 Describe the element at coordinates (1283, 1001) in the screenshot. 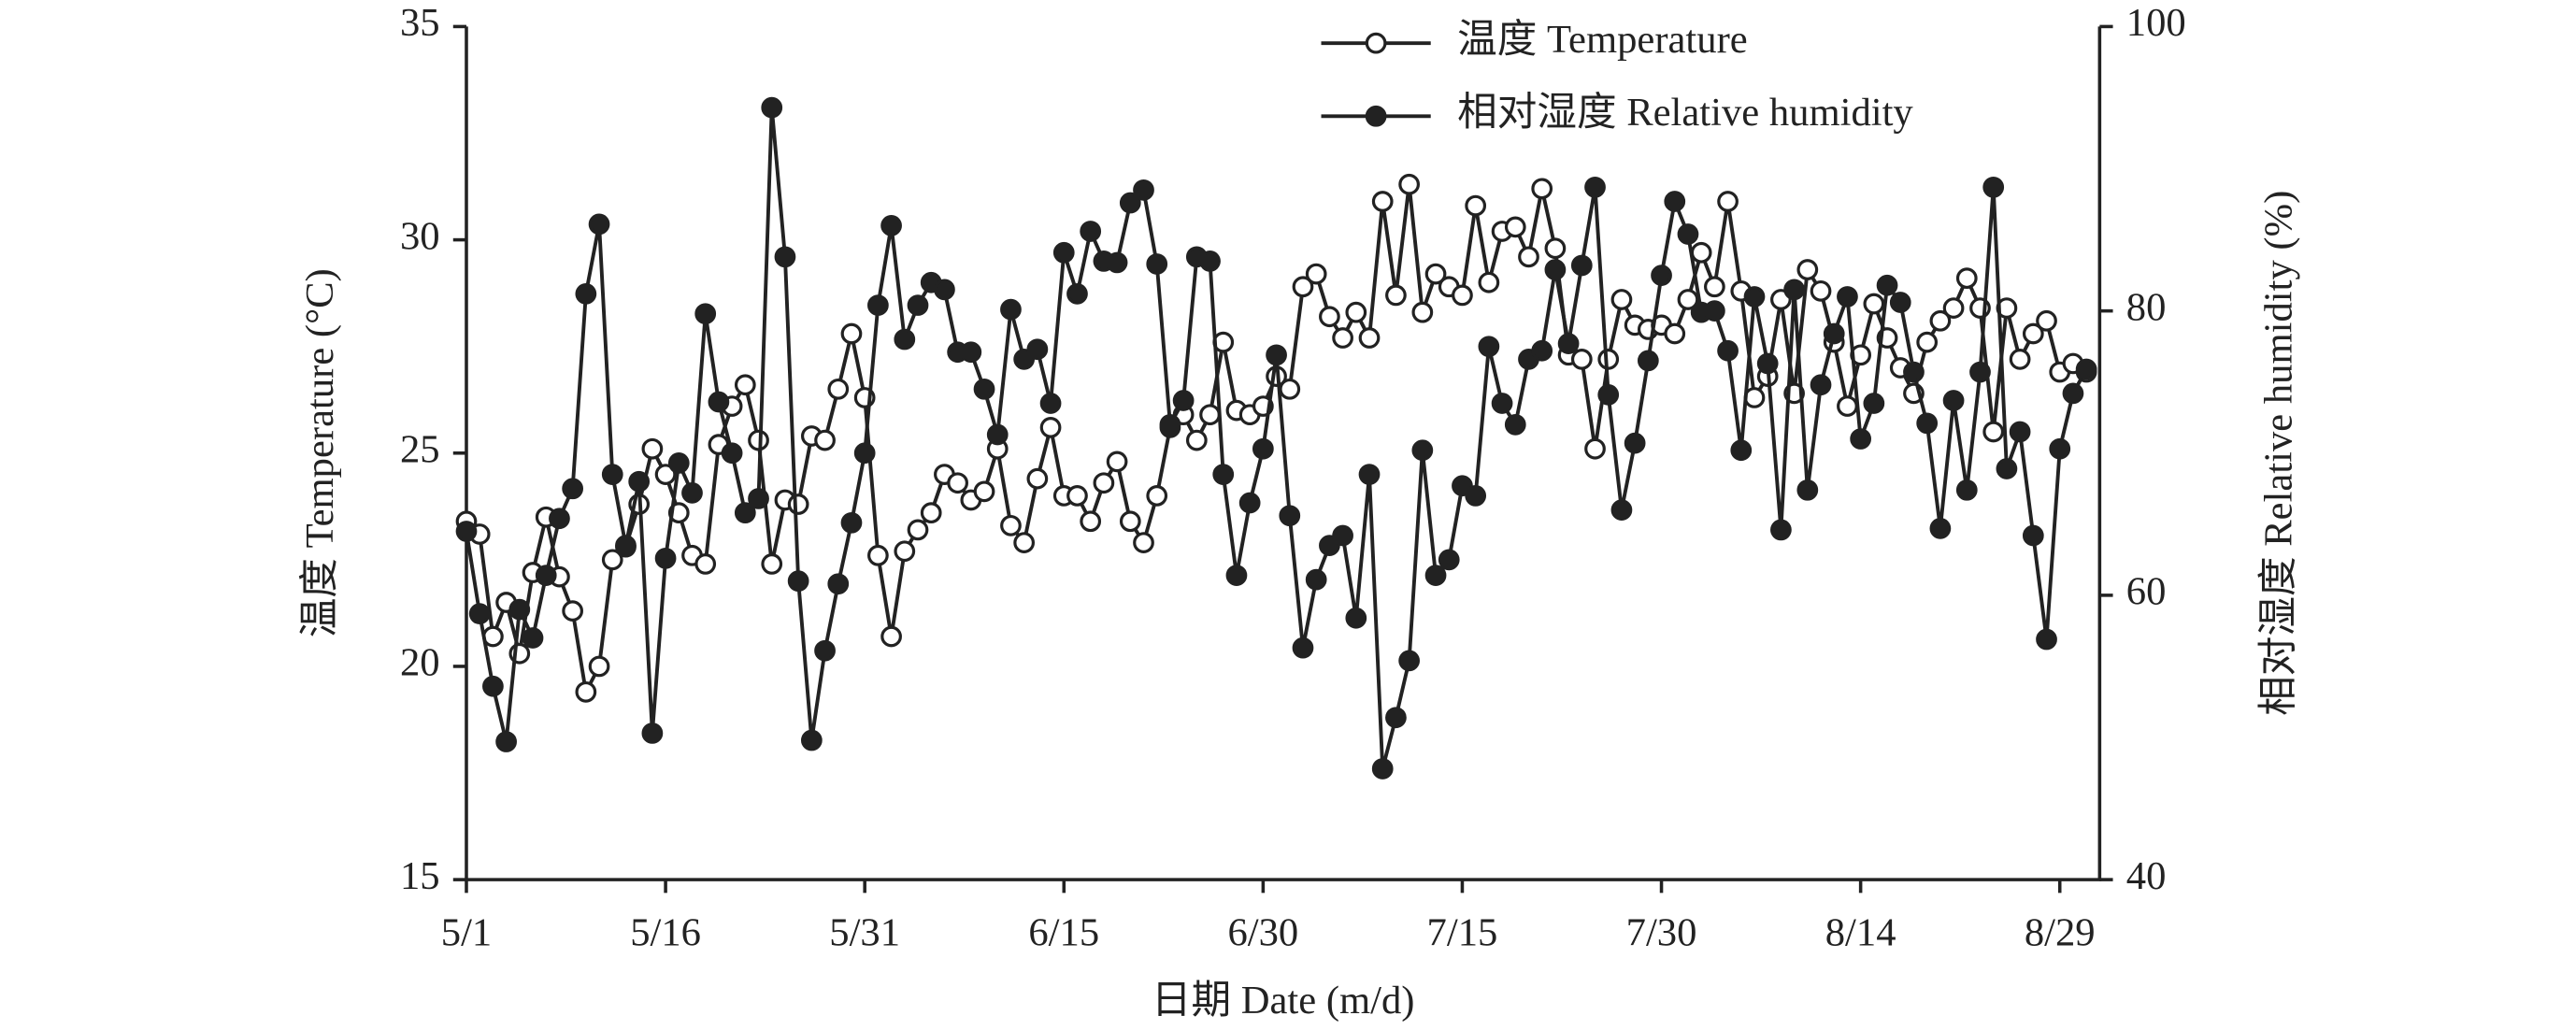

I see `x-axis-label: 日期 Date (m/d)` at that location.